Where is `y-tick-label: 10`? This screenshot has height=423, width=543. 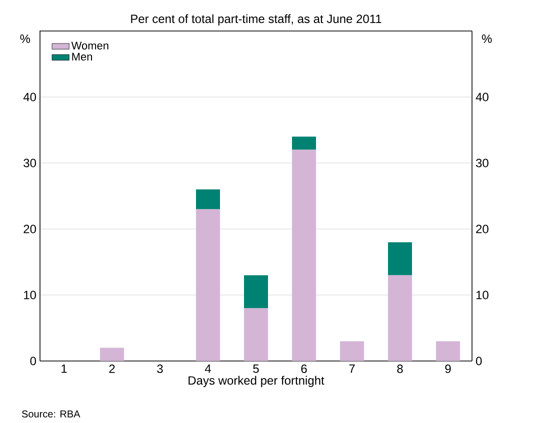
y-tick-label: 10 is located at coordinates (30, 295).